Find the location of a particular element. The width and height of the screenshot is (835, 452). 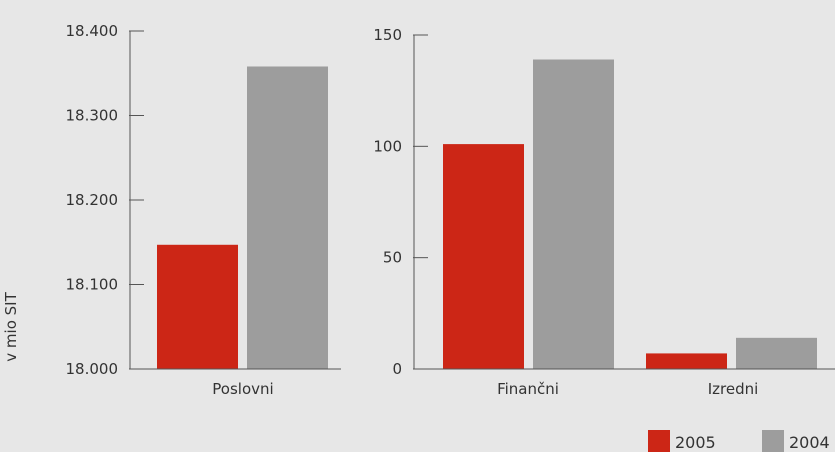

legend-label-2004: 2004 is located at coordinates (809, 442).